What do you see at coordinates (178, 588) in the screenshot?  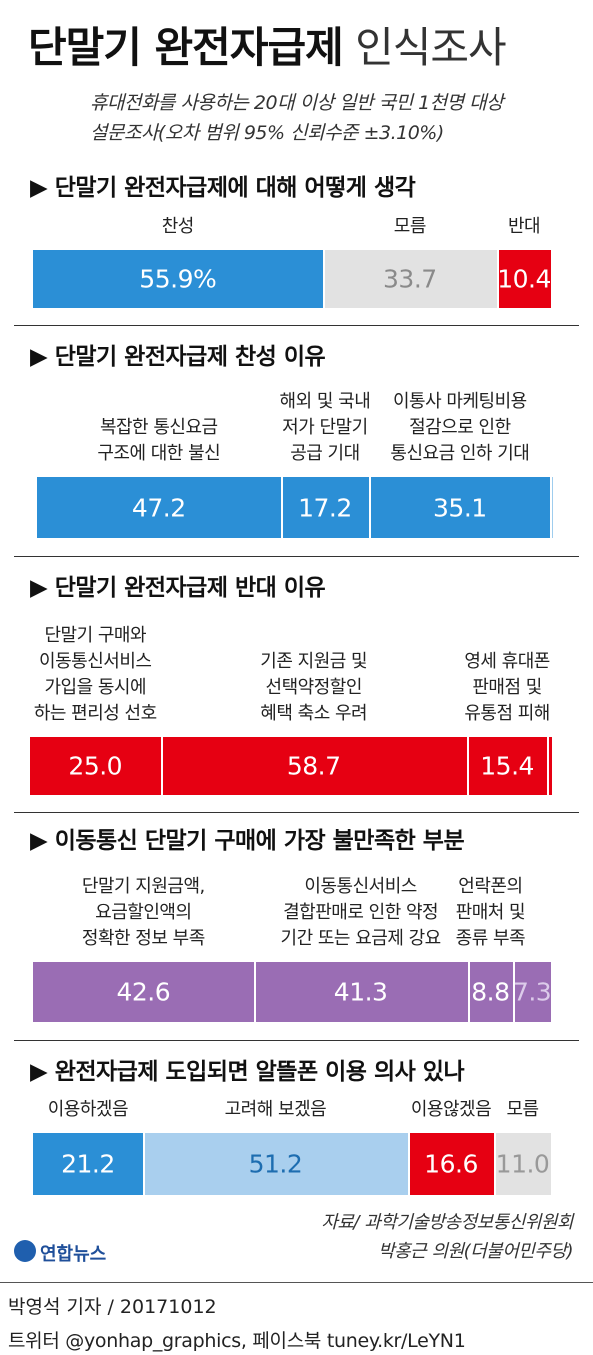 I see `chart-title: ▶ 단말기 완전자급제 반대 이유` at bounding box center [178, 588].